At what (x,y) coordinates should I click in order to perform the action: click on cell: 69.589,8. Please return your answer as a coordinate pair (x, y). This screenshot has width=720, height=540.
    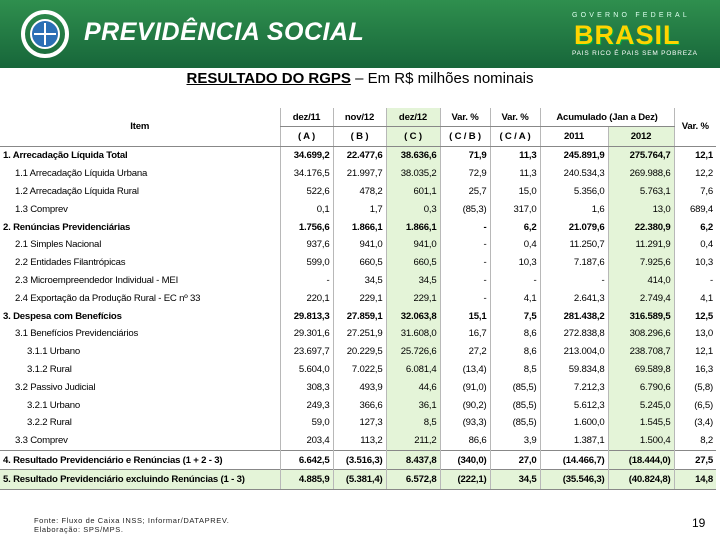
    Looking at the image, I should click on (641, 369).